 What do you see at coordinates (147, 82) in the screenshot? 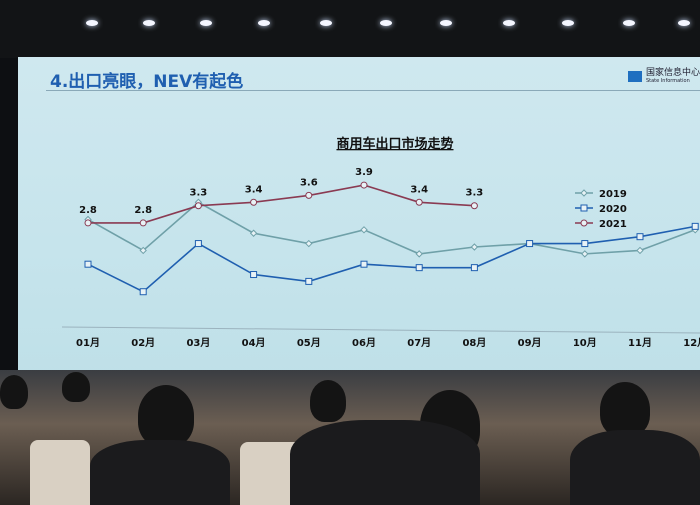
I see `slide-title: 4.出口亮眼，NEV有起色` at bounding box center [147, 82].